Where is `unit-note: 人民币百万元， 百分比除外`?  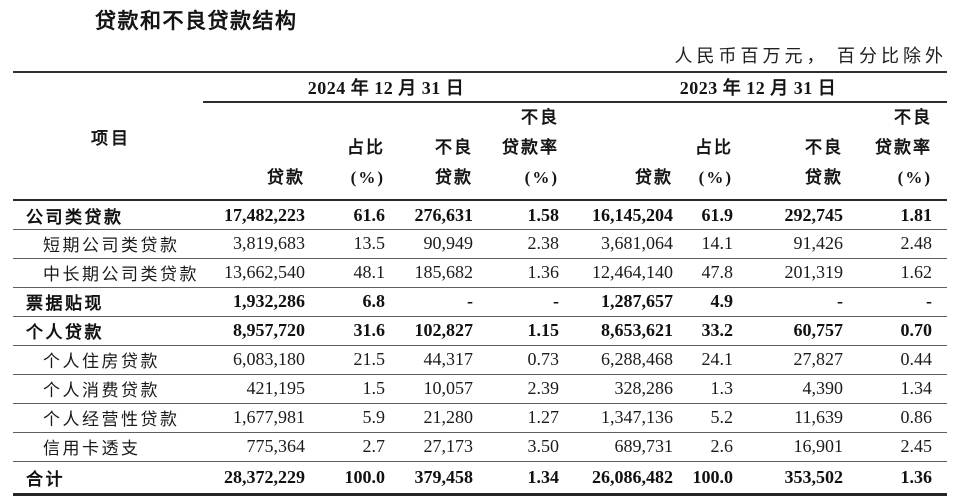 unit-note: 人民币百万元， 百分比除外 is located at coordinates (810, 56).